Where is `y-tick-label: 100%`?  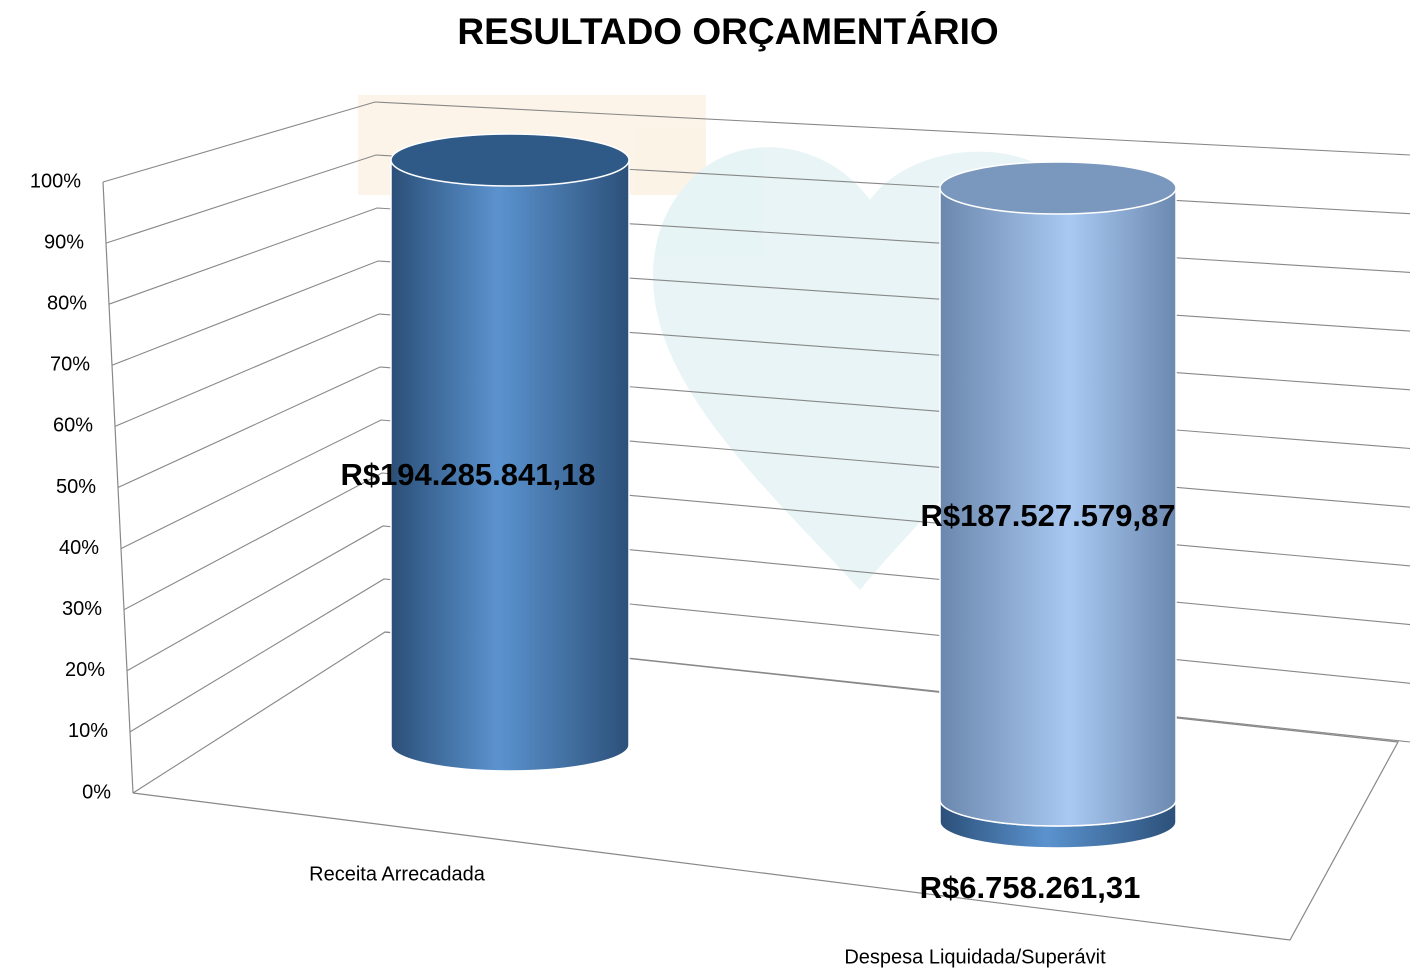 y-tick-label: 100% is located at coordinates (55, 181).